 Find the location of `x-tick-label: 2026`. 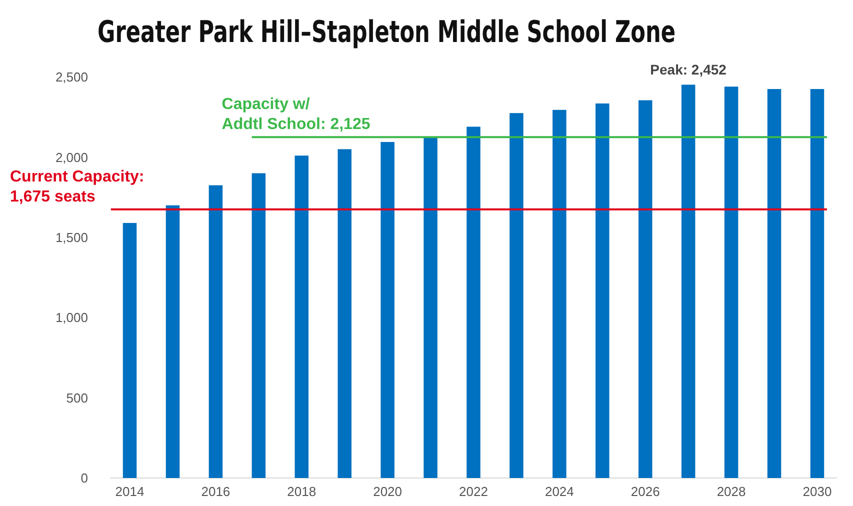

x-tick-label: 2026 is located at coordinates (645, 491).